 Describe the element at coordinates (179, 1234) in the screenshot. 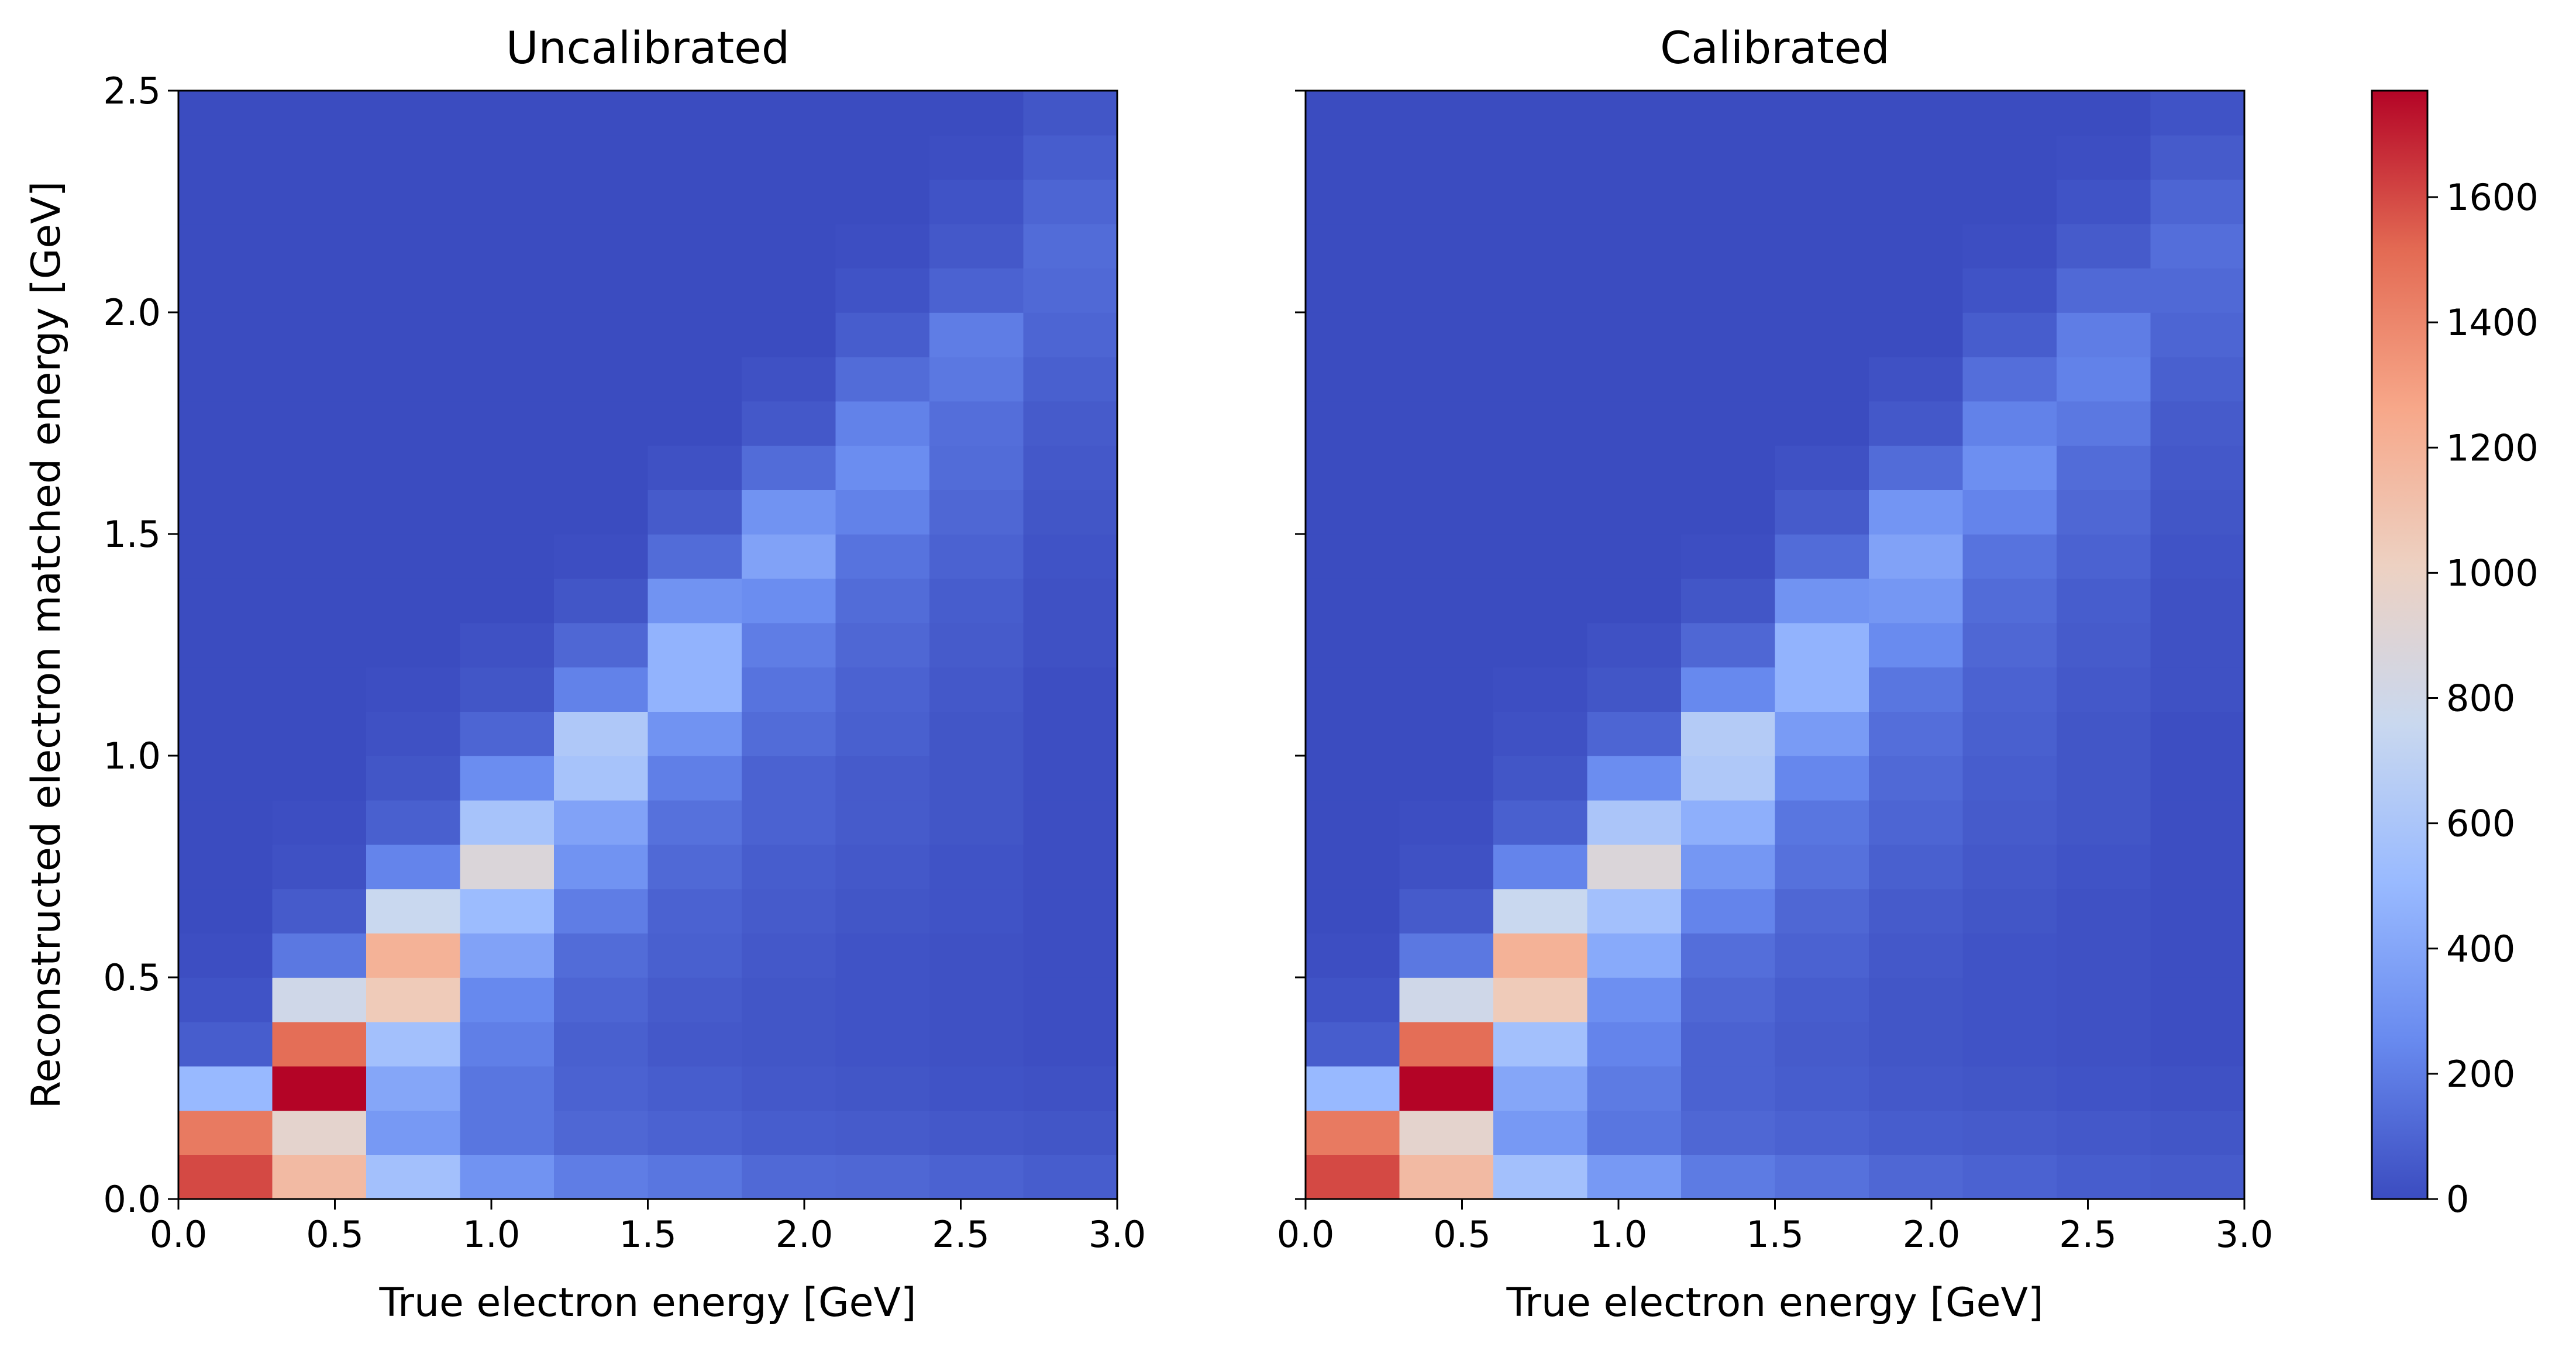

I see `x-tick-label: 0.0` at that location.